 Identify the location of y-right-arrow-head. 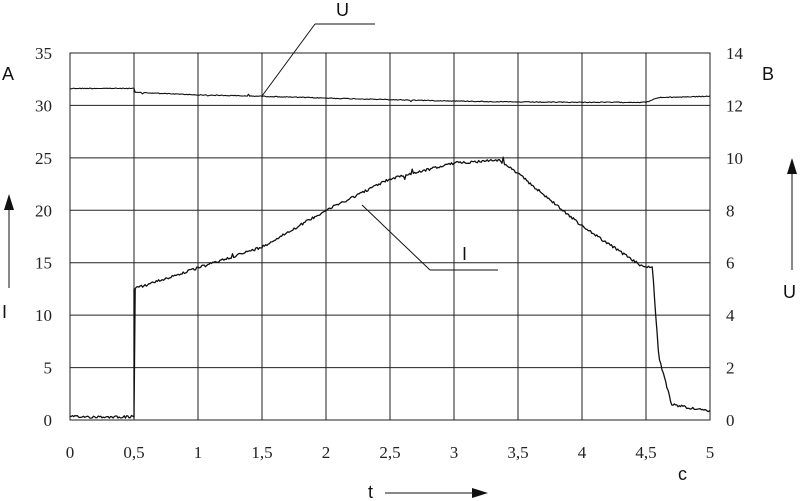
(792, 166).